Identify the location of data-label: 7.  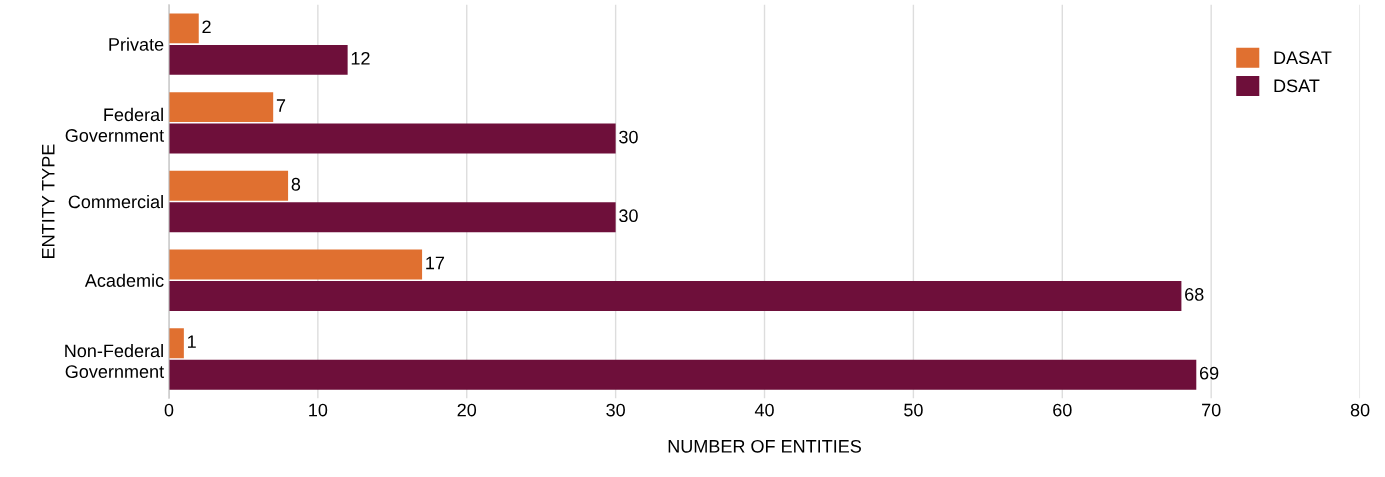
(281, 105).